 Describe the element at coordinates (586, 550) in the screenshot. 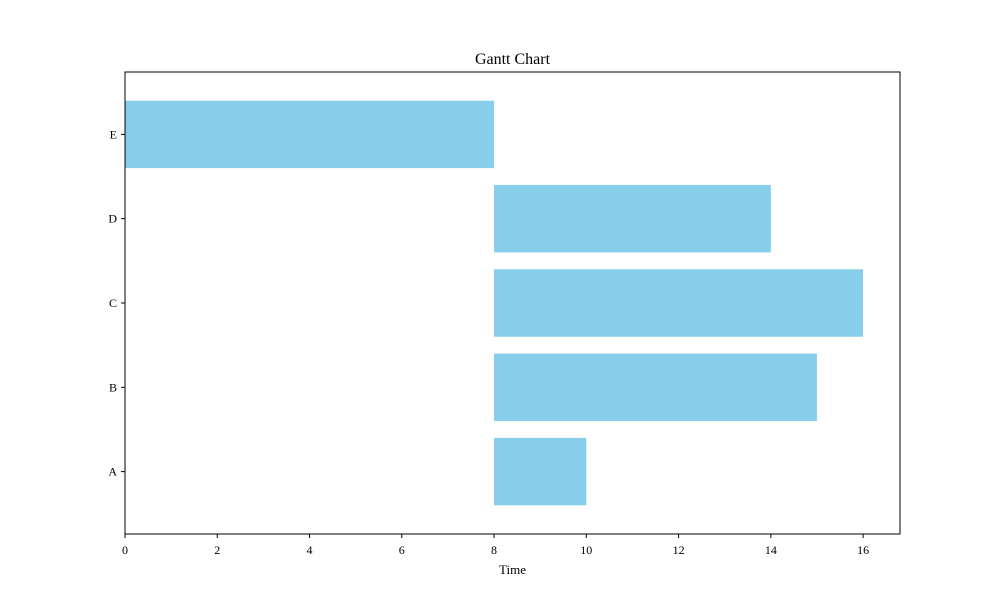

I see `x-tick-label: 10` at that location.